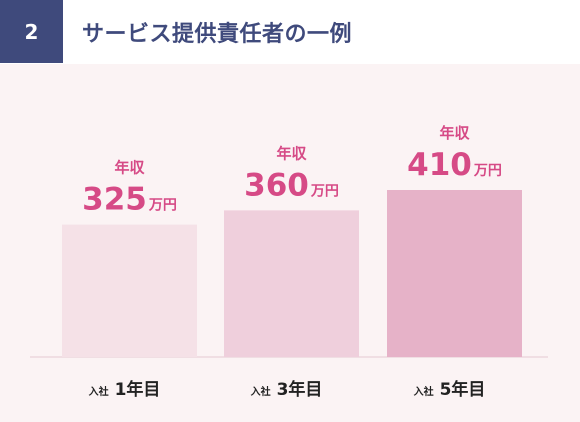 The height and width of the screenshot is (422, 580). What do you see at coordinates (454, 133) in the screenshot?
I see `bar-3-value-caption: 年収` at bounding box center [454, 133].